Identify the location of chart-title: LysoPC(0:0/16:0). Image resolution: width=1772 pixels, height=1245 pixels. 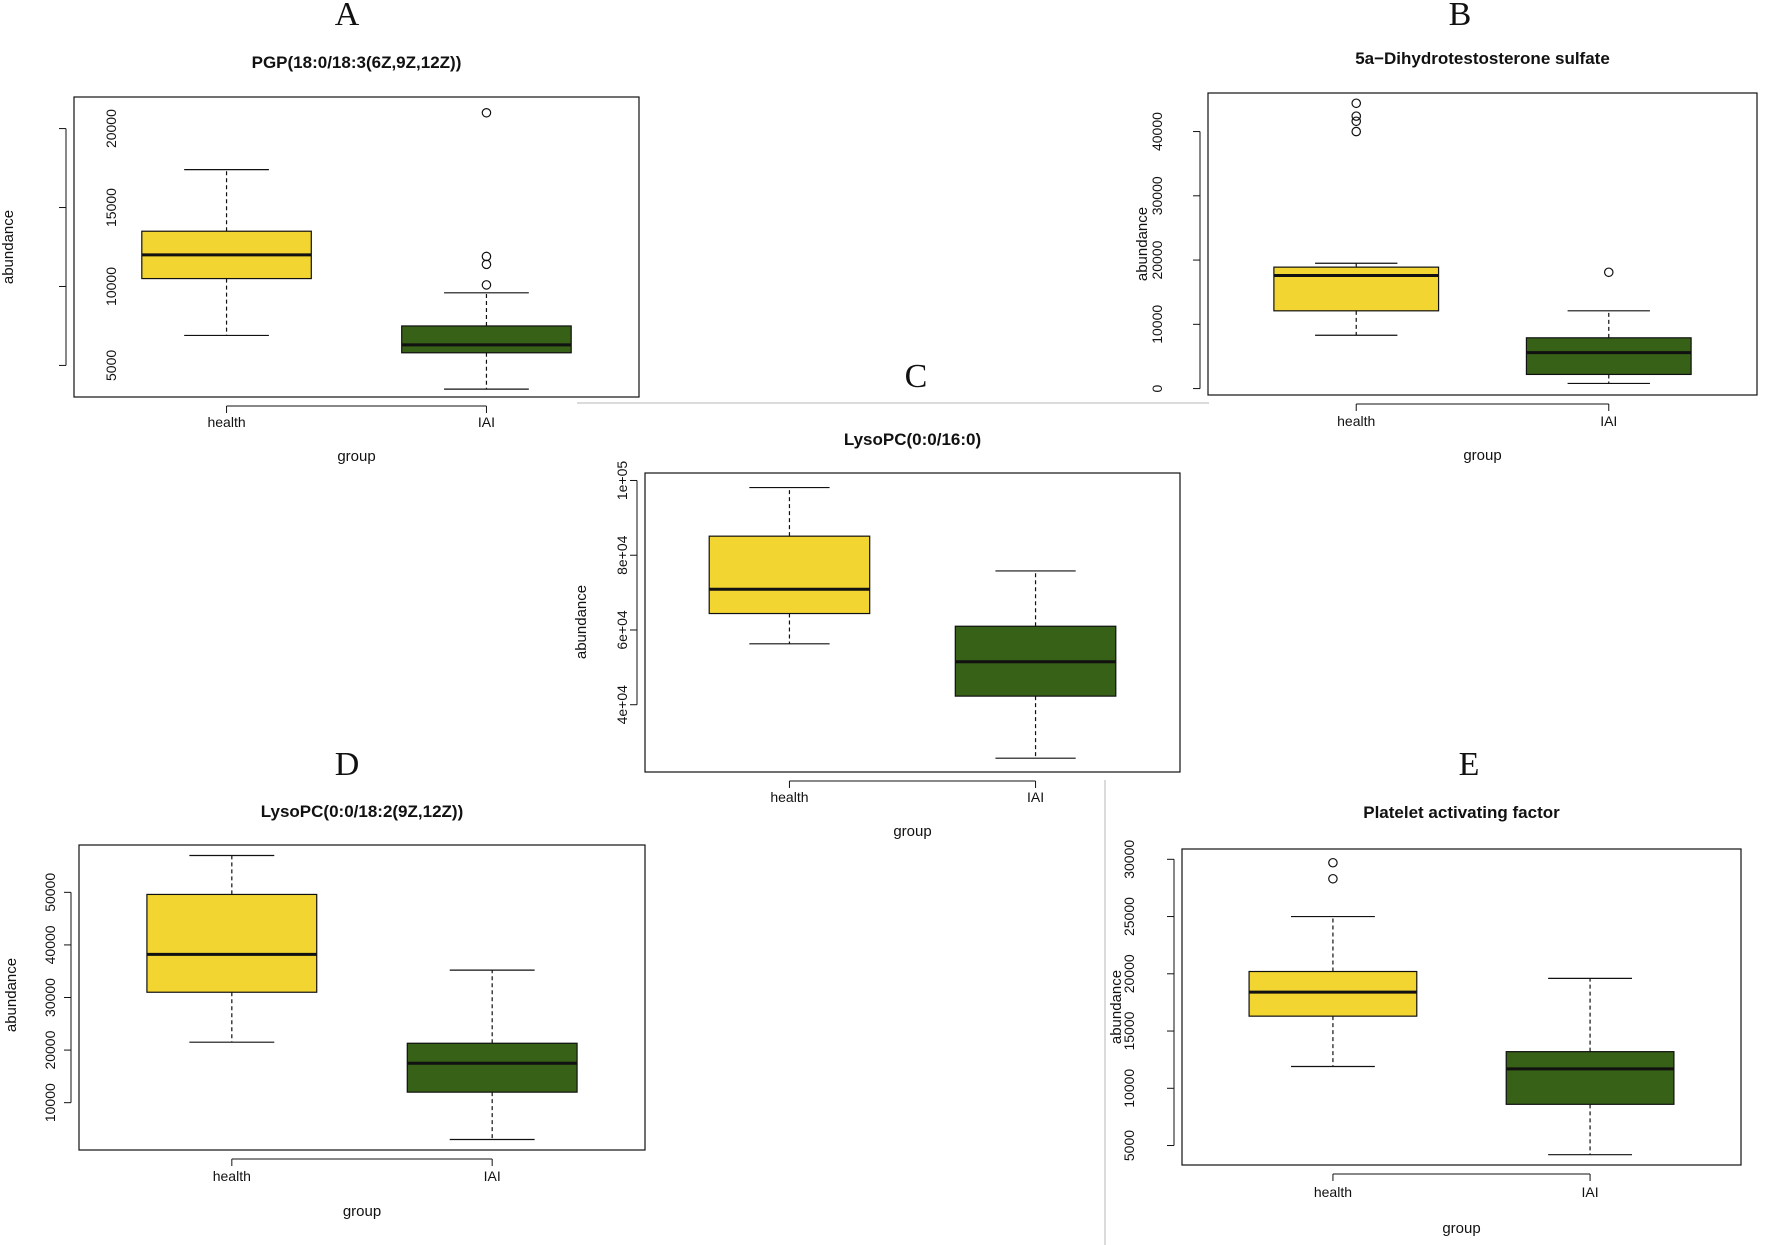
(912, 439).